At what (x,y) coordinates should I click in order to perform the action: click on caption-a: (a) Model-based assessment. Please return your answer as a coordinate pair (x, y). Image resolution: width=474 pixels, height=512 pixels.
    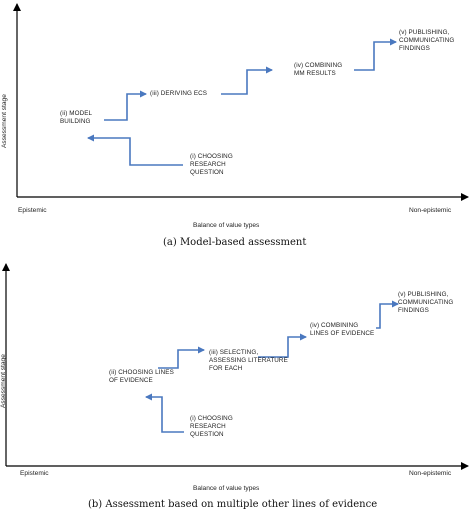
    Looking at the image, I should click on (235, 242).